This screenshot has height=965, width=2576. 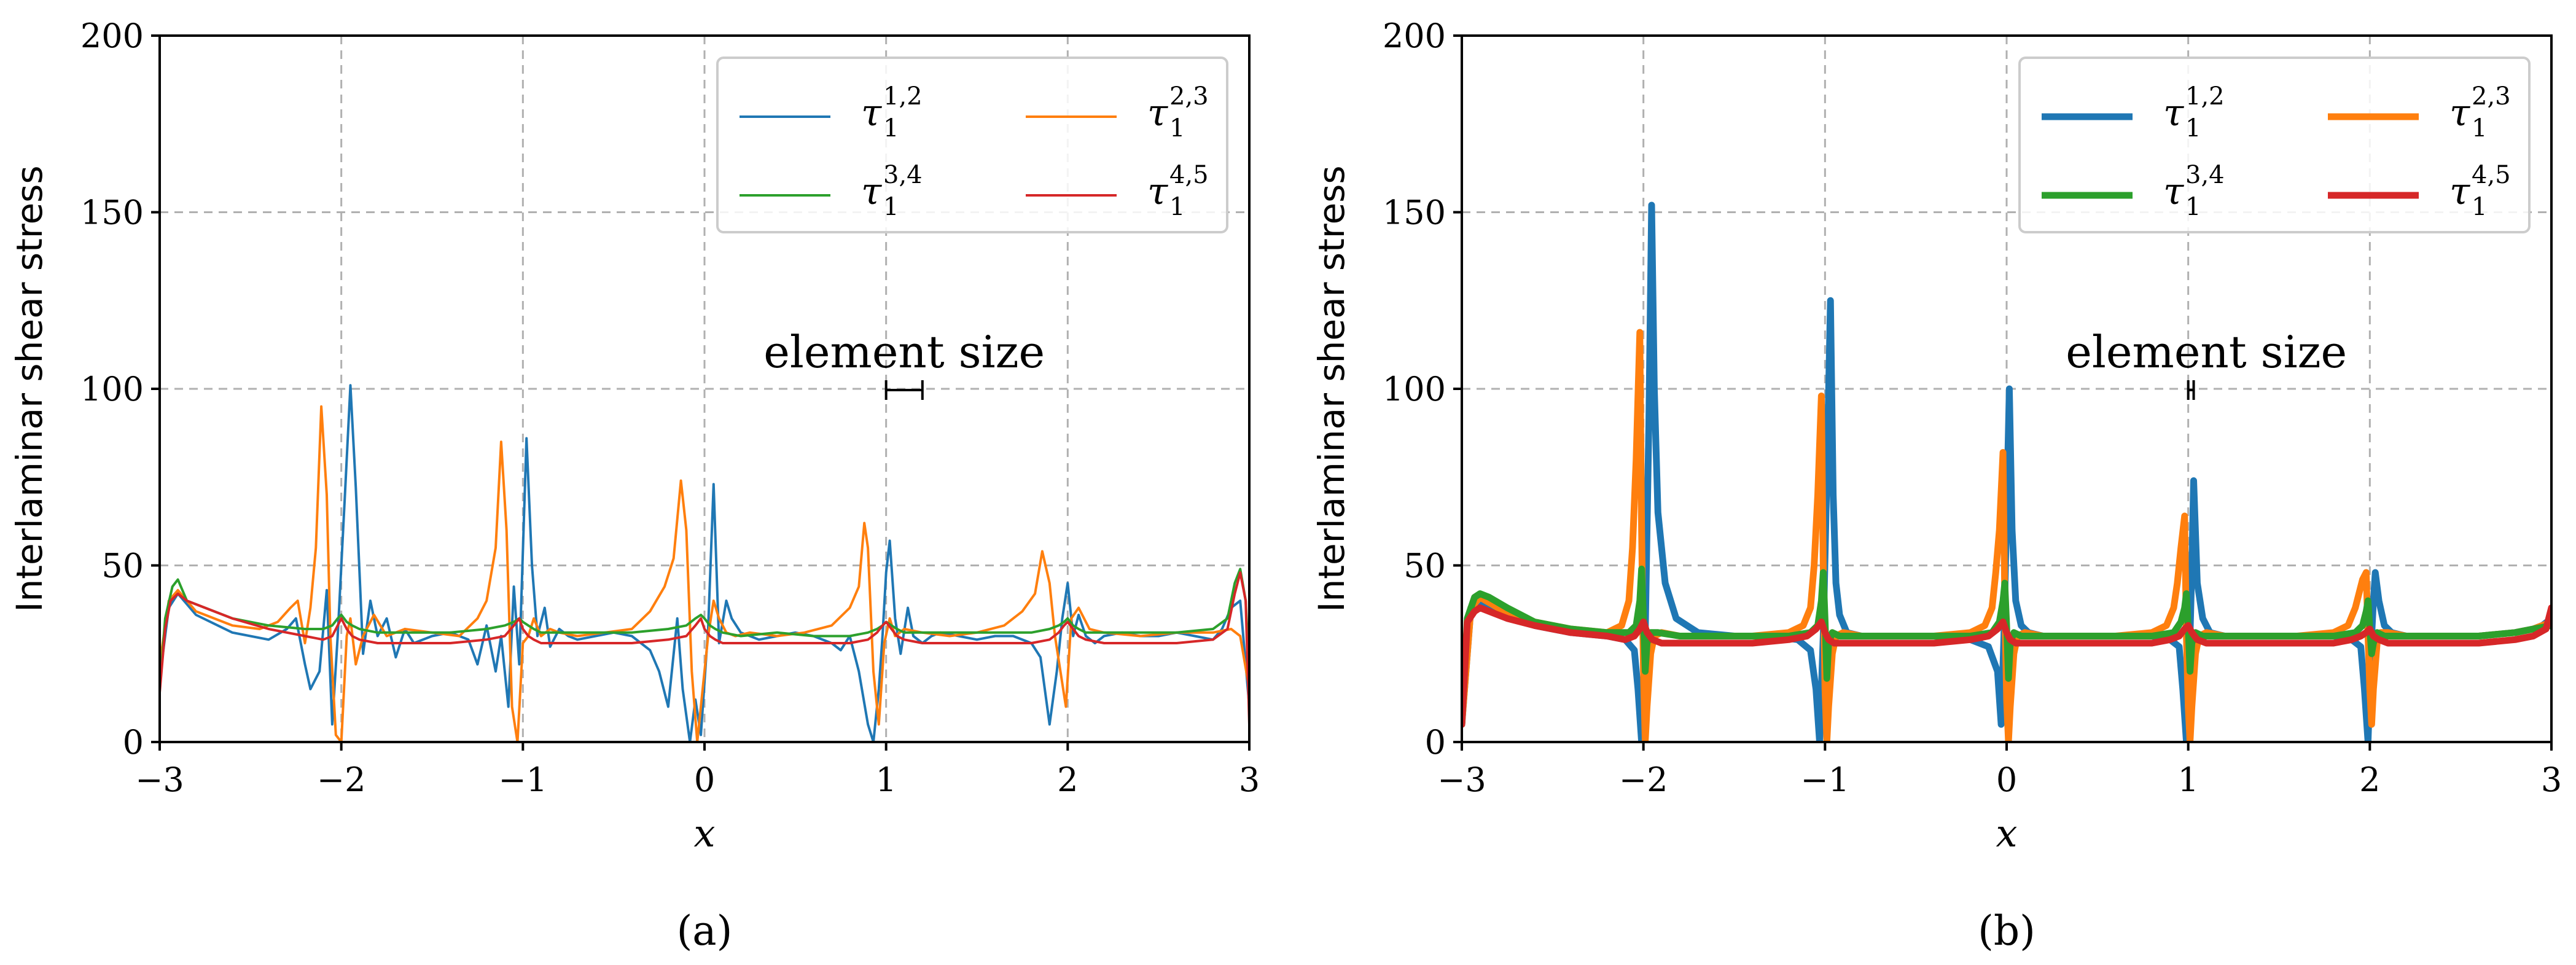 I want to click on panel-caption: (a), so click(x=705, y=931).